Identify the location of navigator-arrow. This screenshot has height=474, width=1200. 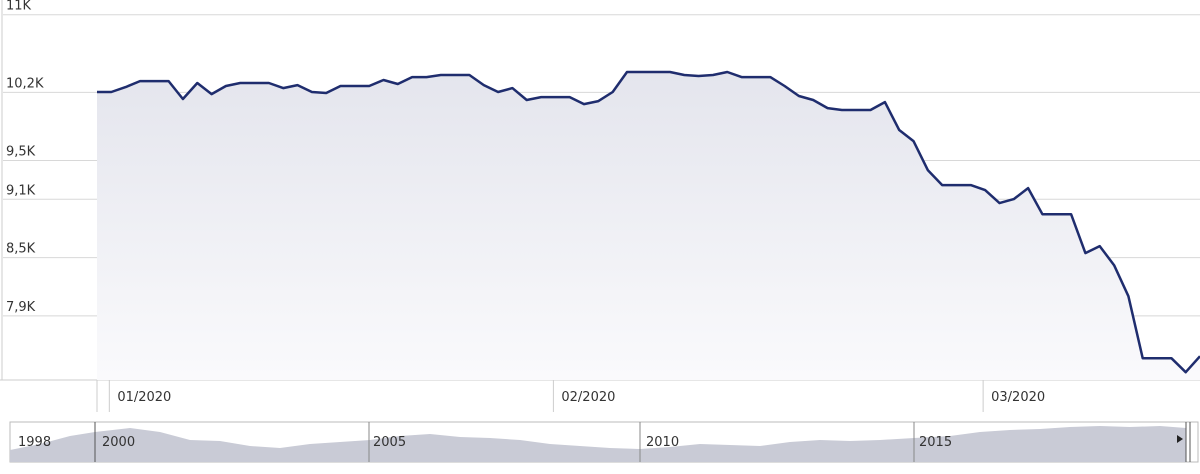
(1180, 439).